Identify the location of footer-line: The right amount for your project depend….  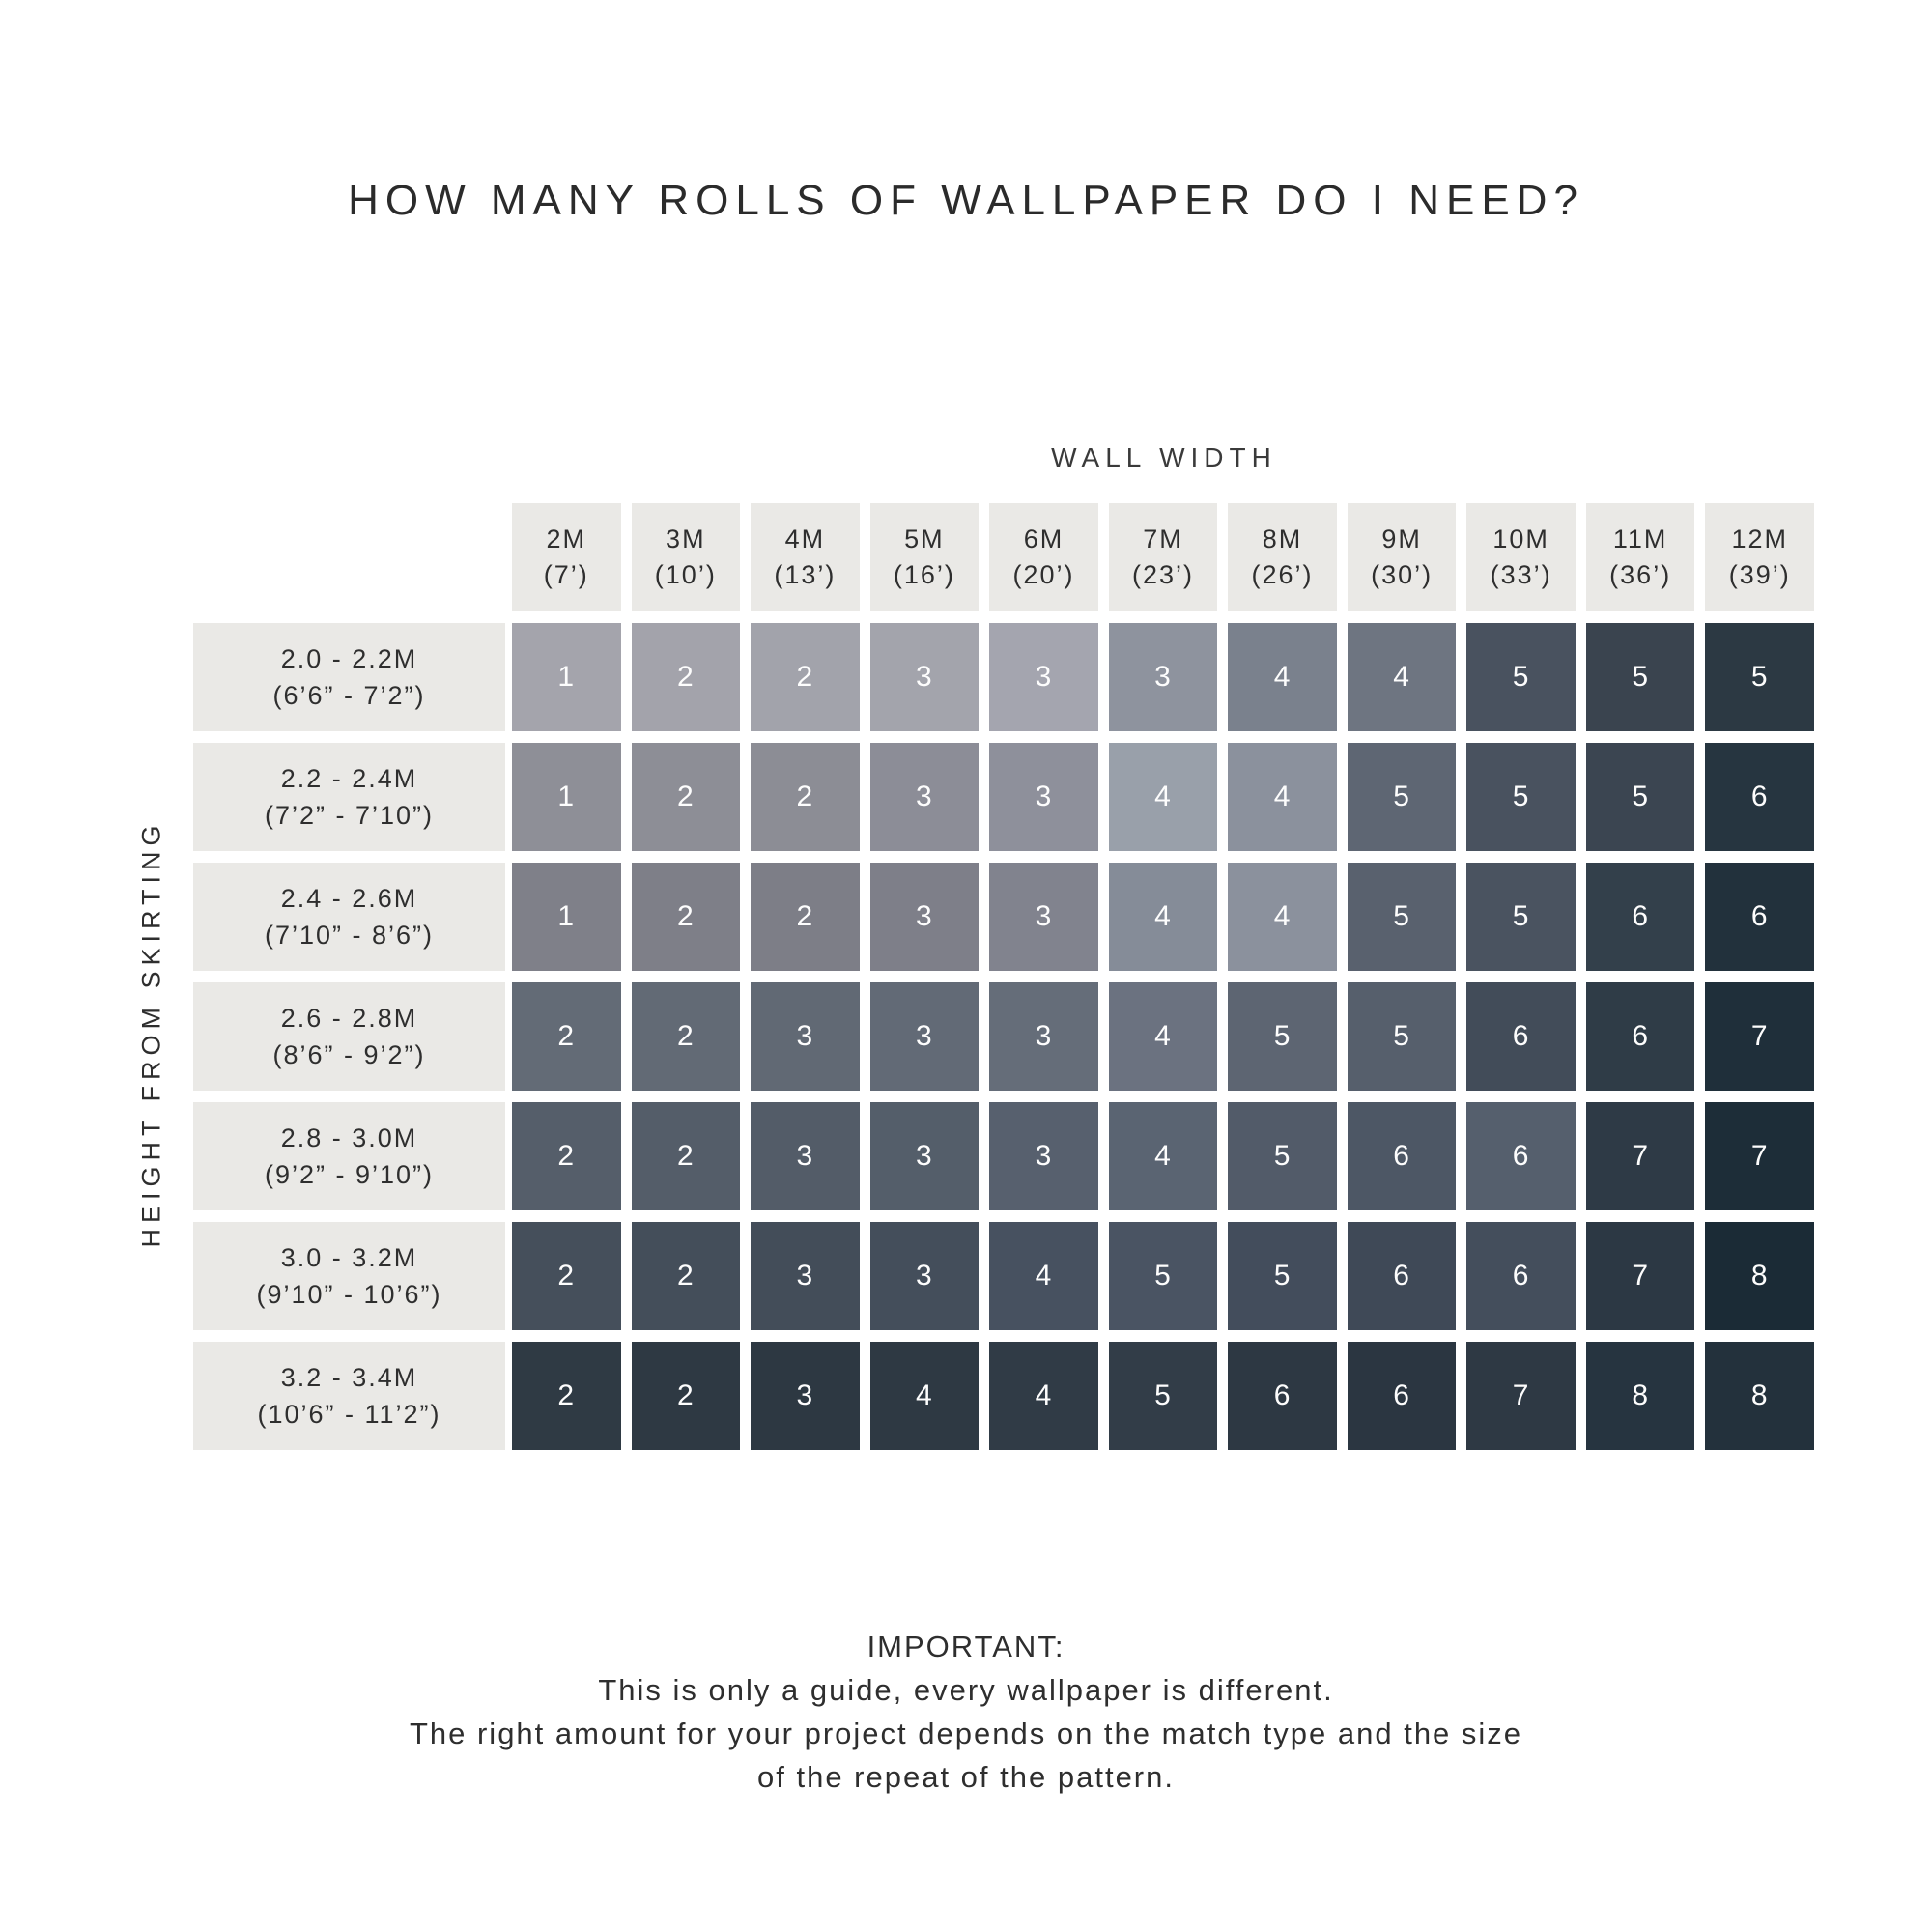
(966, 1733).